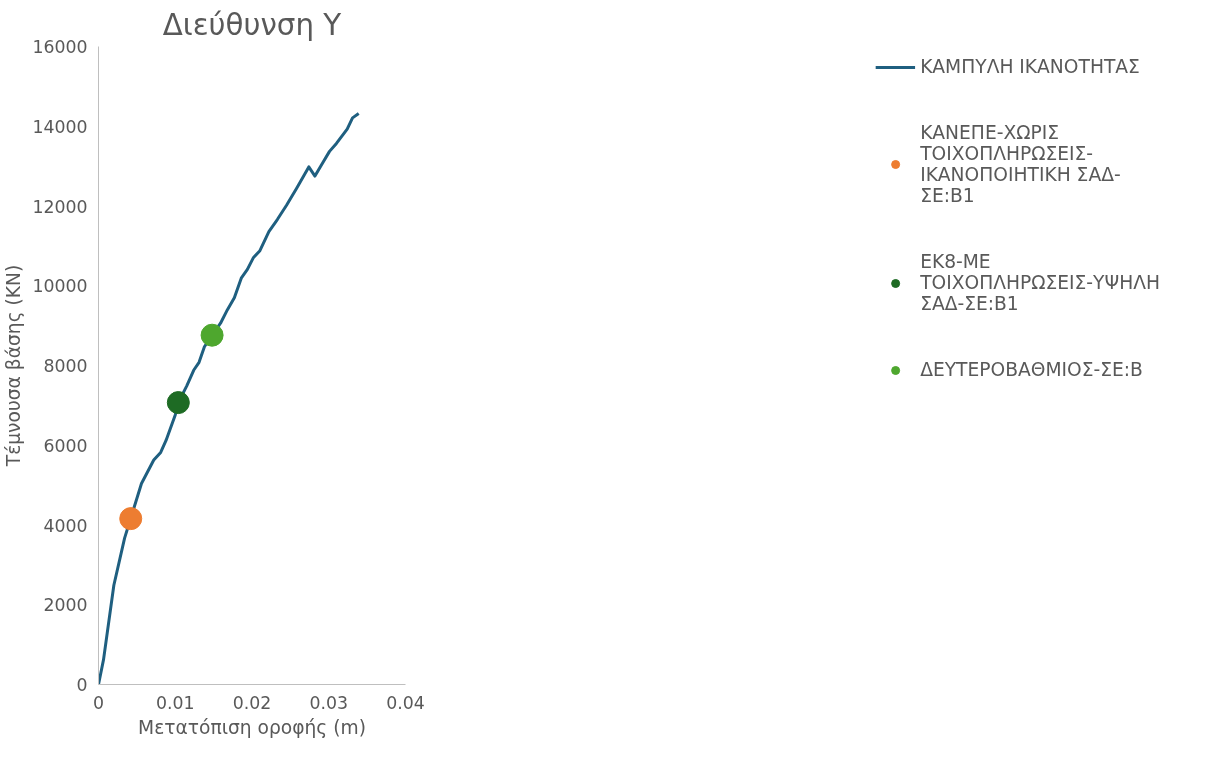 This screenshot has width=1223, height=767. Describe the element at coordinates (82, 685) in the screenshot. I see `y-tick-label: 0` at that location.